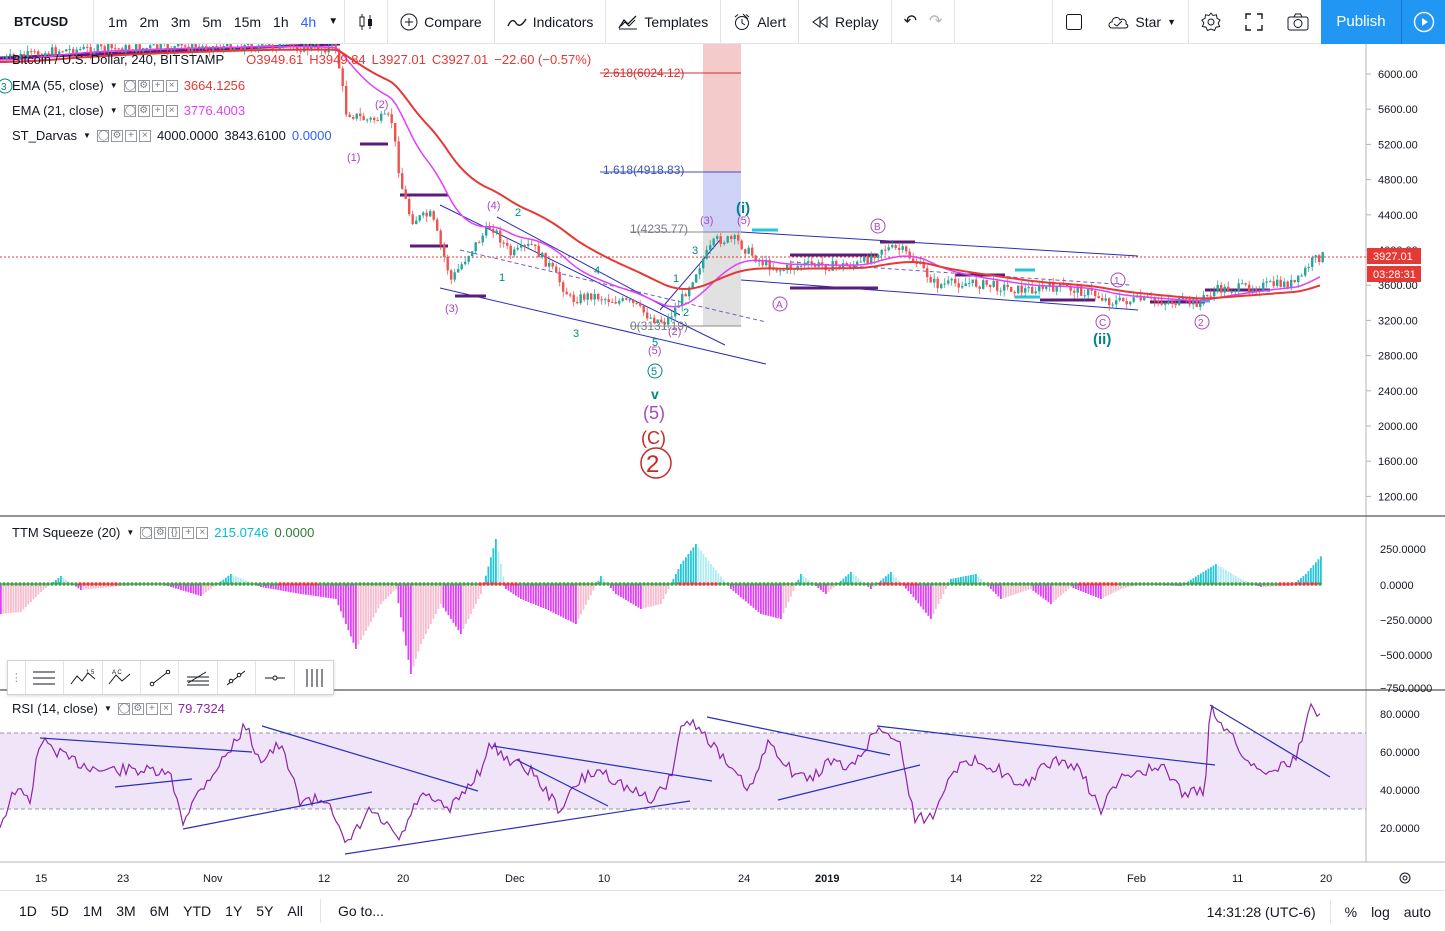 This screenshot has width=1445, height=931. Describe the element at coordinates (366, 22) in the screenshot. I see `chart-type-button` at that location.